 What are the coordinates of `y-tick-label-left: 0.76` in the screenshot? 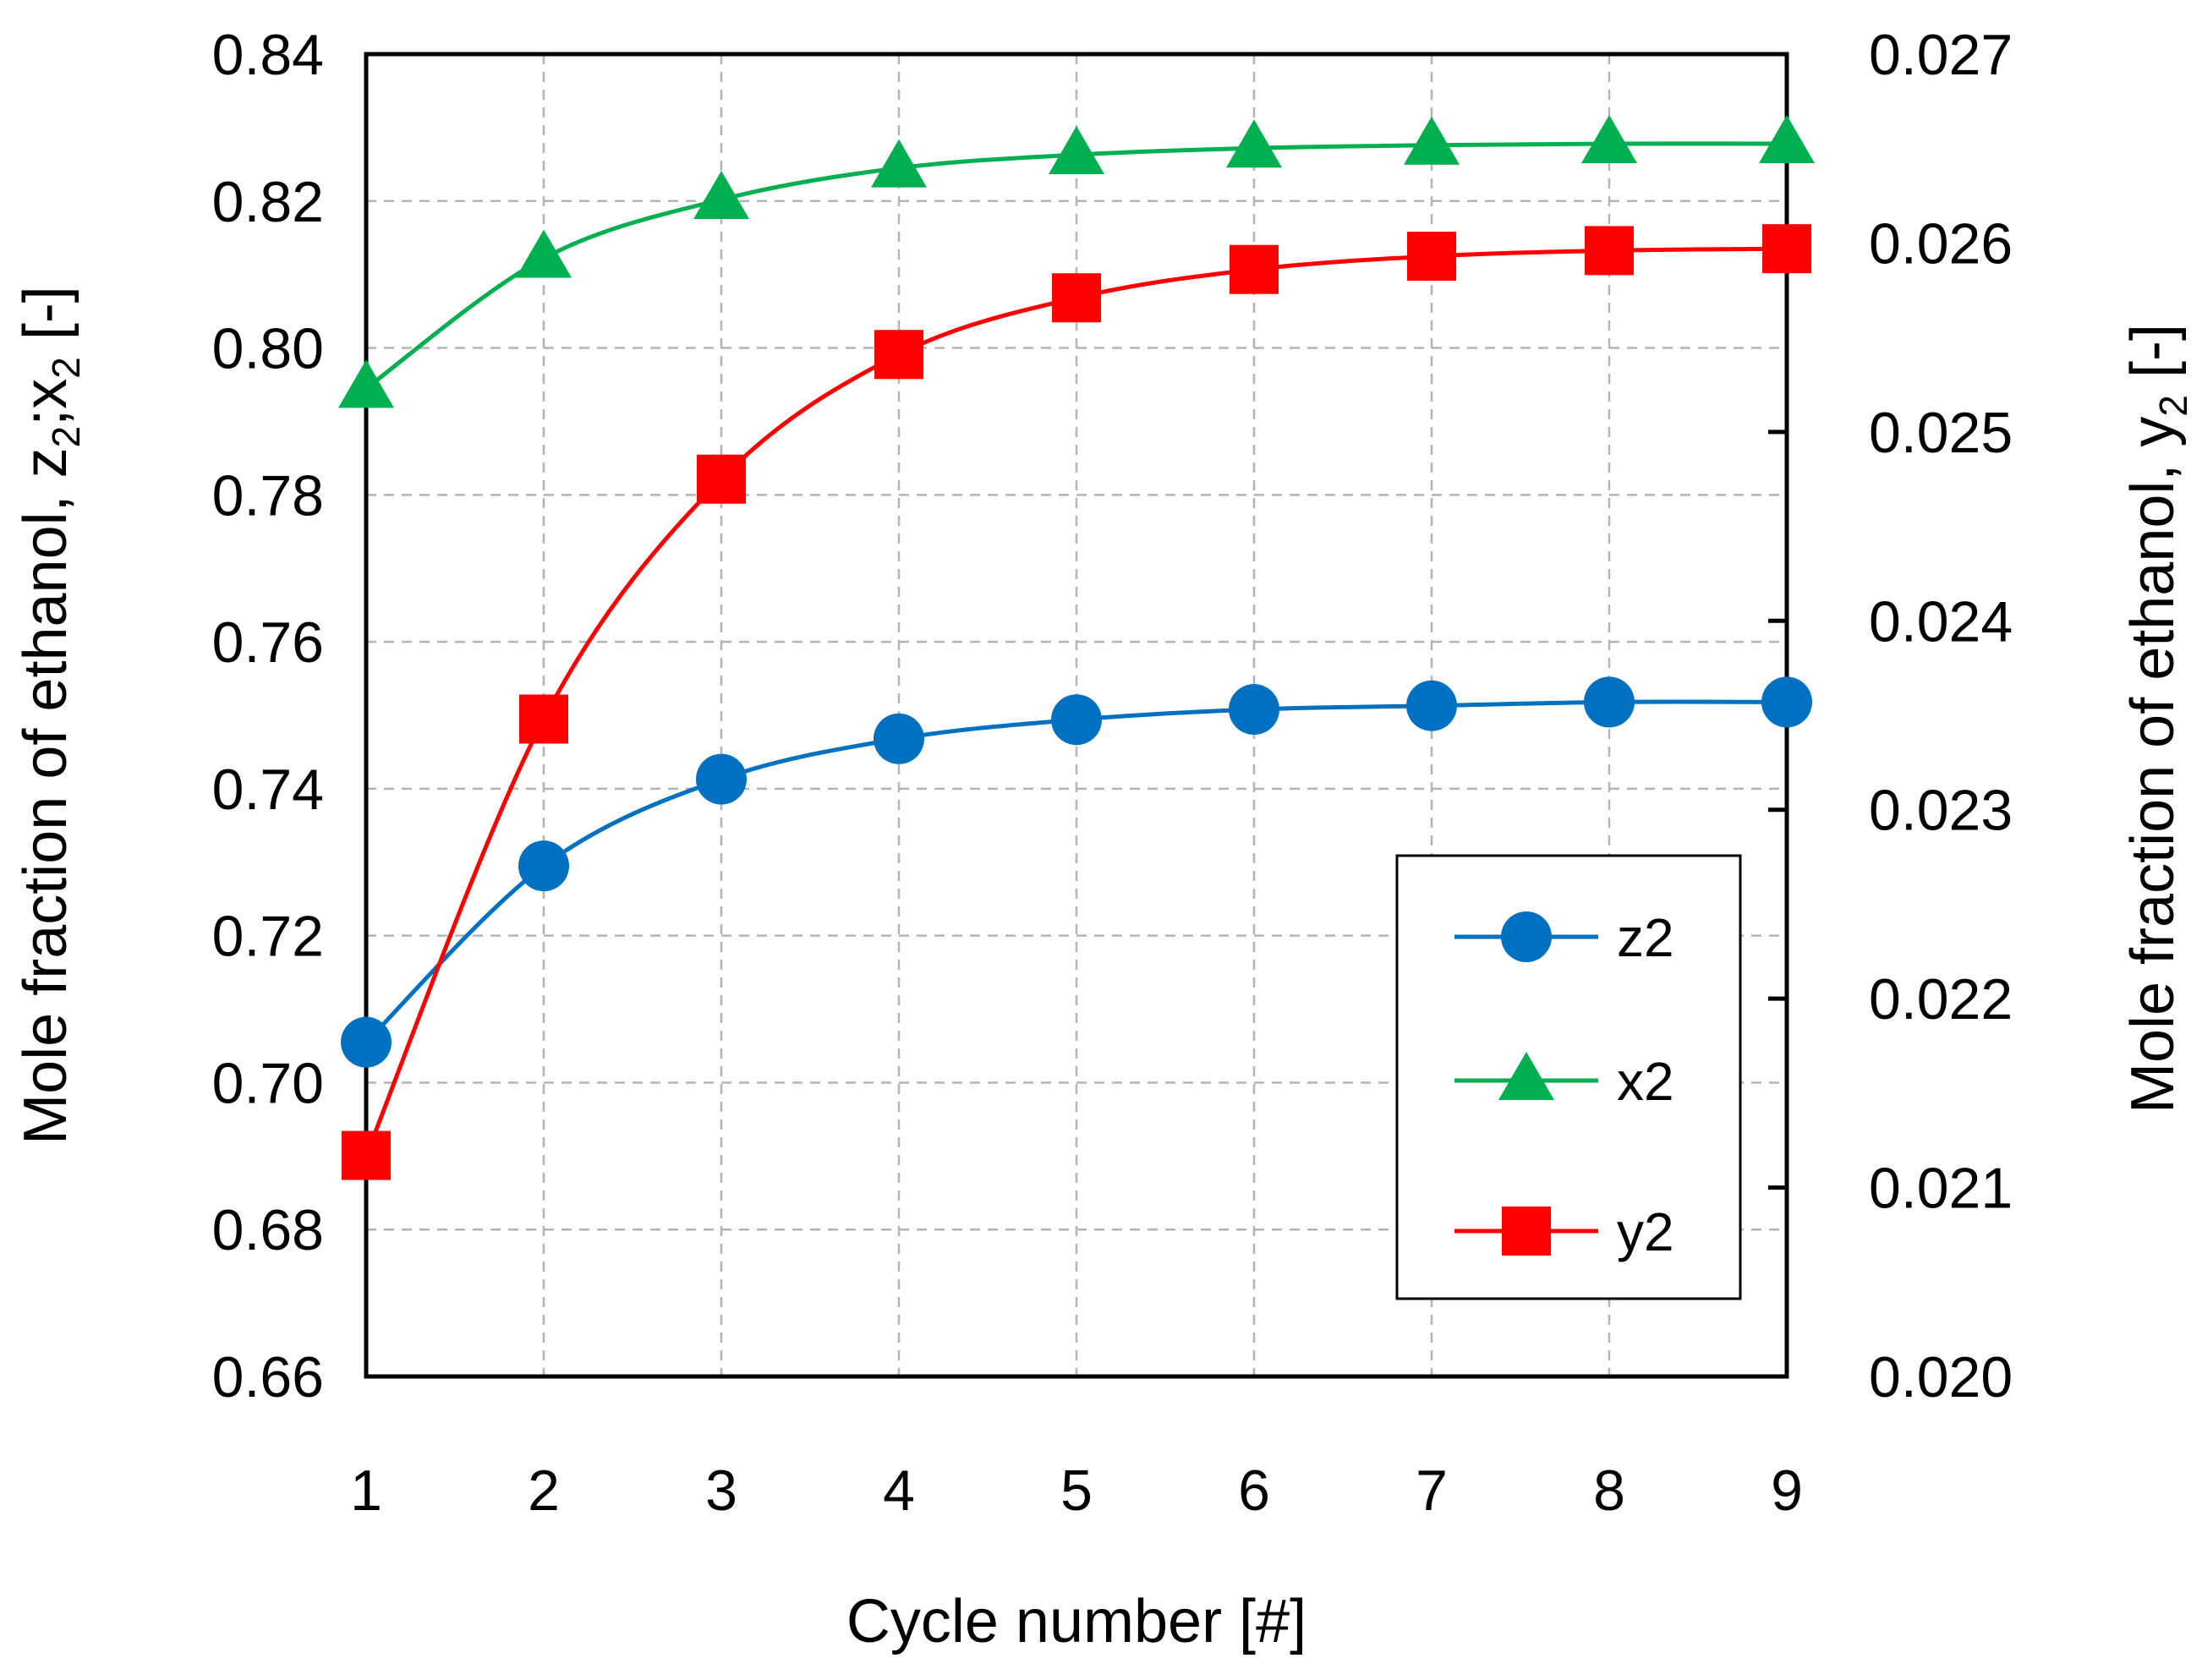 It's located at (268, 642).